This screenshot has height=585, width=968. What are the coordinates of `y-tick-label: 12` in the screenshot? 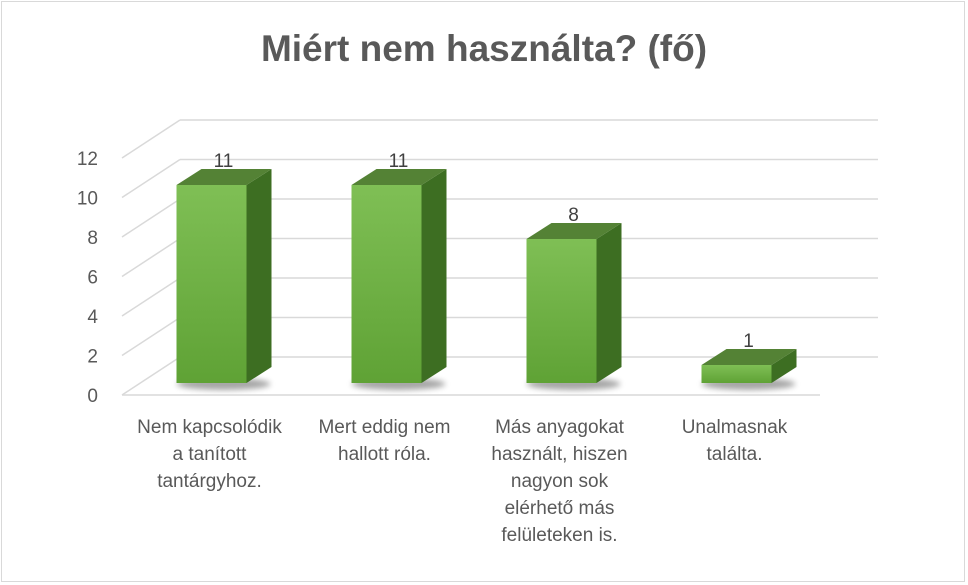 It's located at (87, 159).